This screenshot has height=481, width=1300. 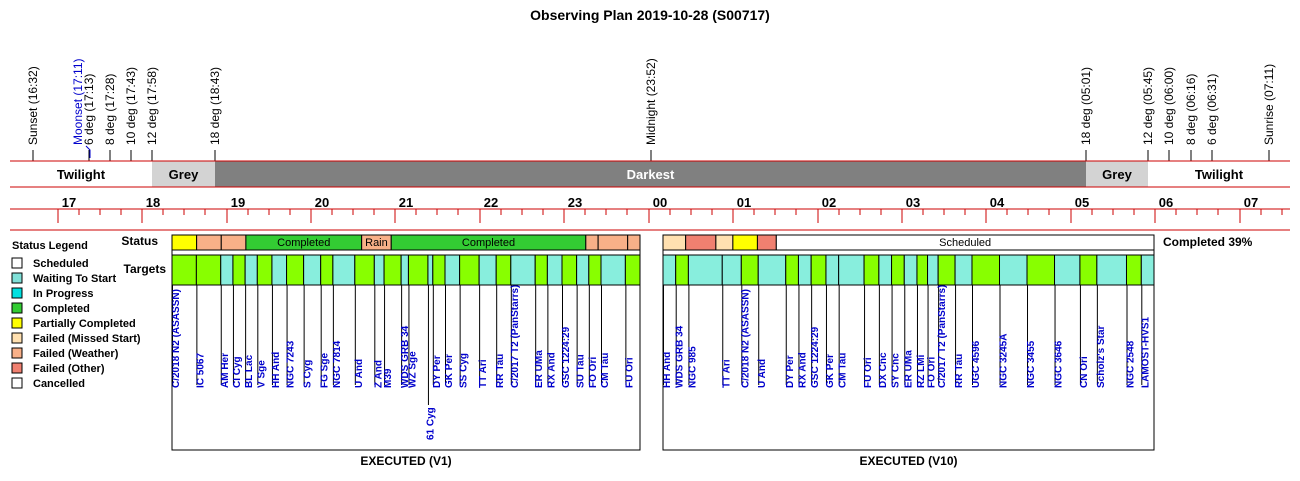 I want to click on target-name: NGC 7243, so click(x=291, y=364).